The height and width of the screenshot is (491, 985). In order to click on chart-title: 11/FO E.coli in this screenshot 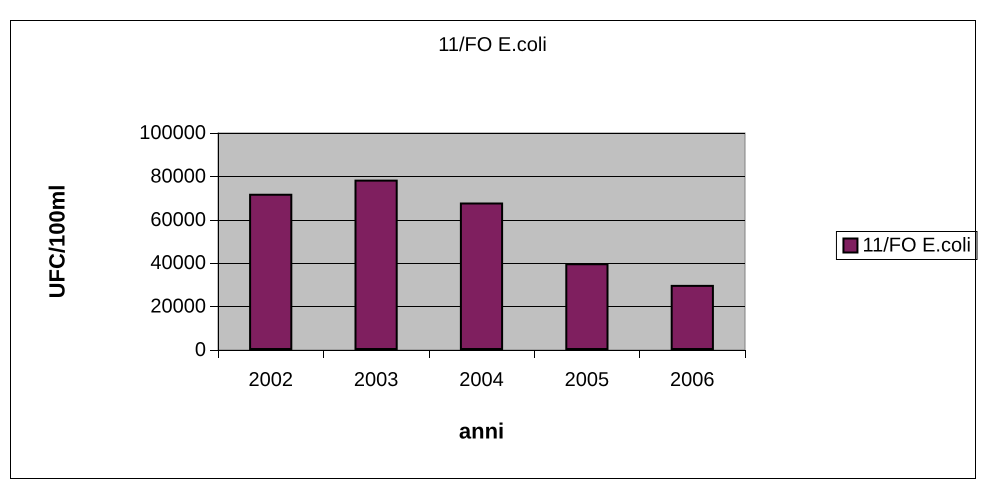, I will do `click(492, 45)`.